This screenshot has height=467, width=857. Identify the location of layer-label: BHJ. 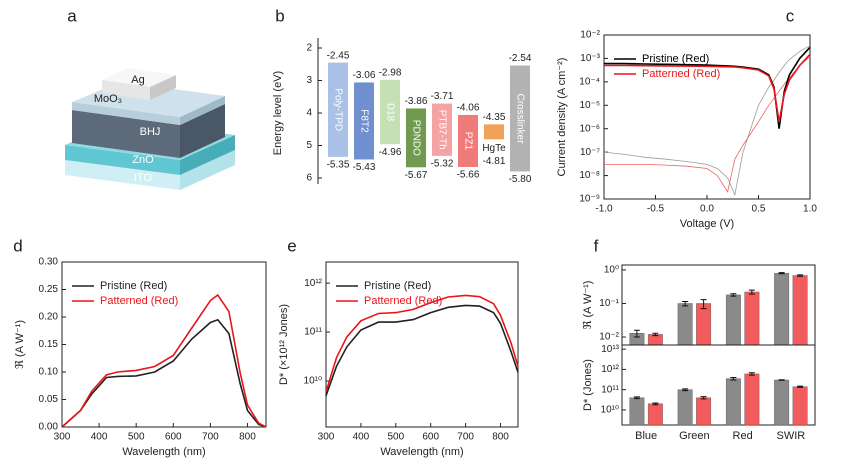
(150, 132).